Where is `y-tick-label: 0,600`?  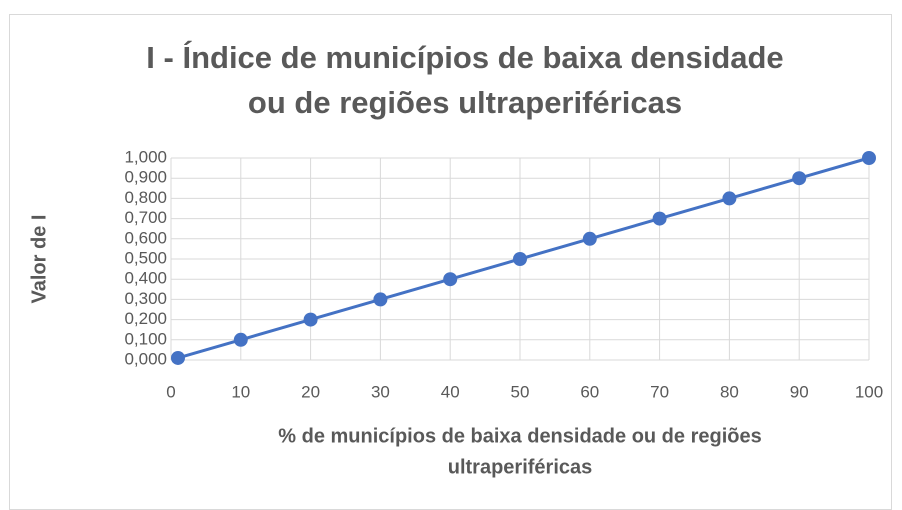 y-tick-label: 0,600 is located at coordinates (145, 237).